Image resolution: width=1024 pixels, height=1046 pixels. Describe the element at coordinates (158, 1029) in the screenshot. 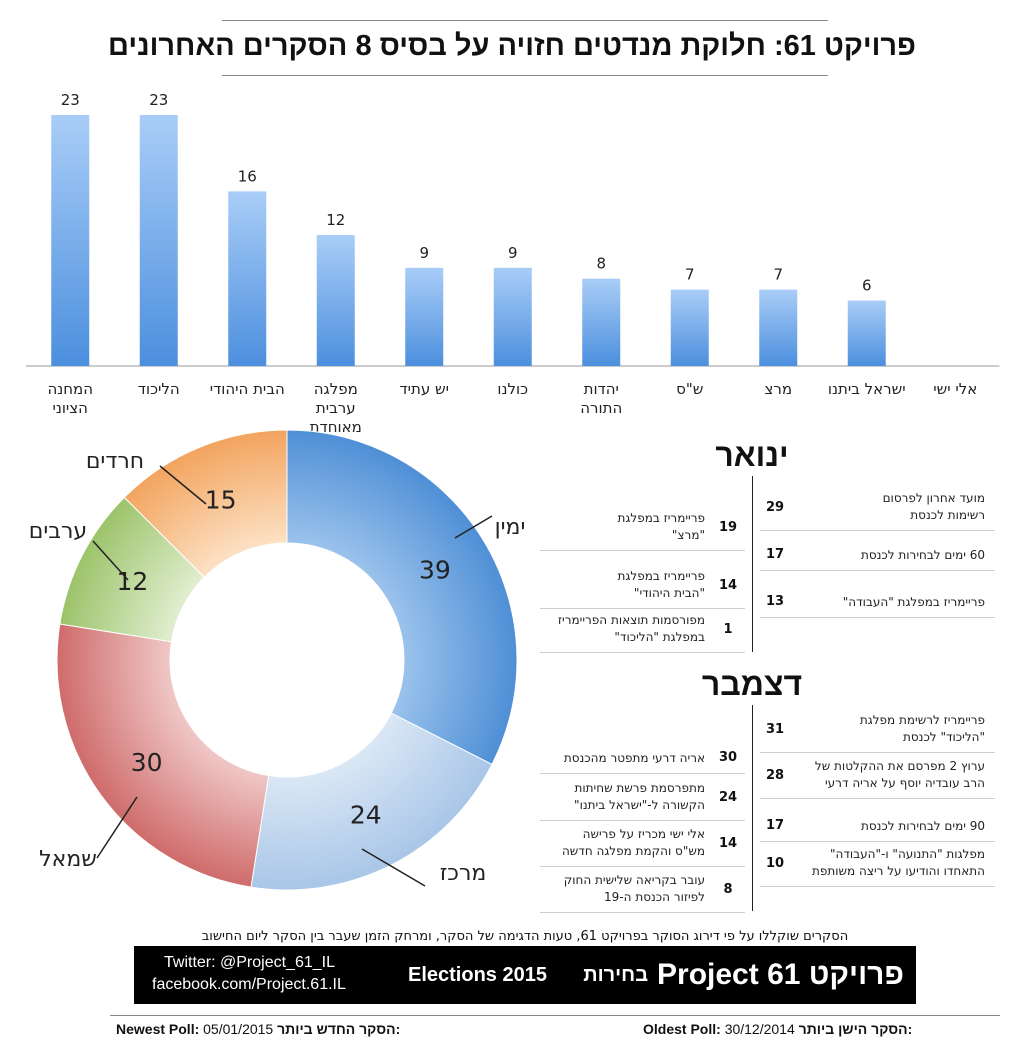

I see `newest-poll-label-en: Newest Poll:` at that location.